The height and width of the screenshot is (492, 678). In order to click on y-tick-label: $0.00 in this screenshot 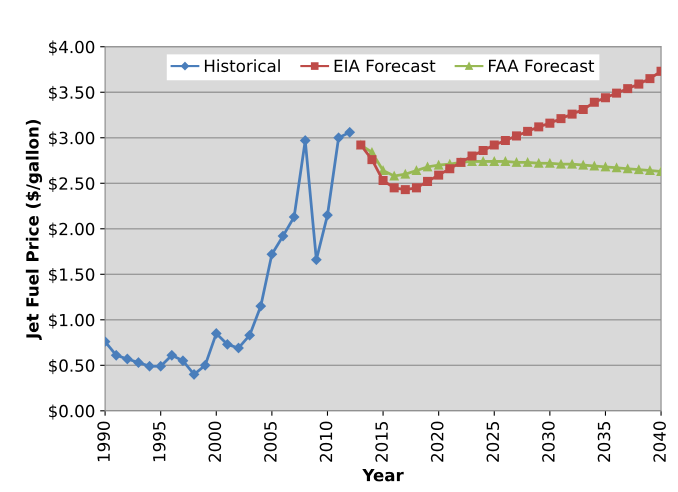, I will do `click(71, 412)`.